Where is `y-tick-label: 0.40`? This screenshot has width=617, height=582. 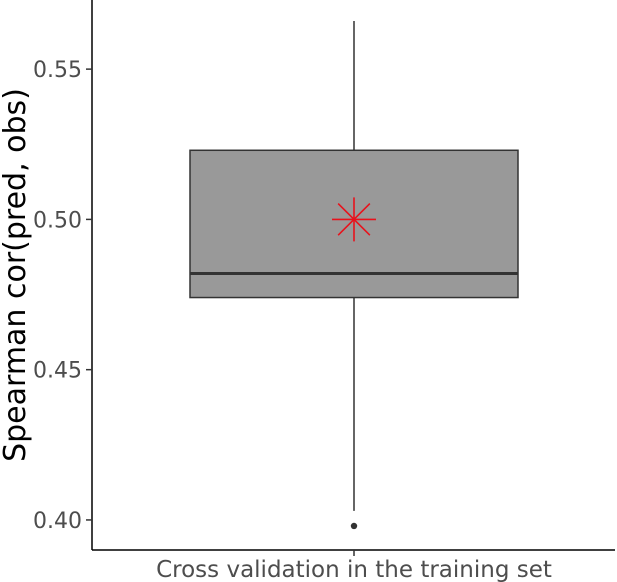
y-tick-label: 0.40 is located at coordinates (57, 521).